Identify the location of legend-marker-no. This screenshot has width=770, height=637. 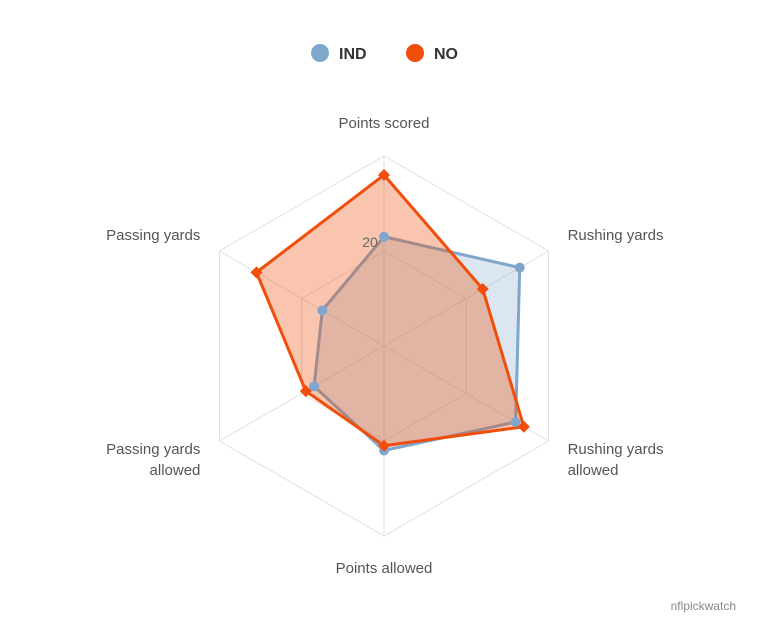
(415, 53).